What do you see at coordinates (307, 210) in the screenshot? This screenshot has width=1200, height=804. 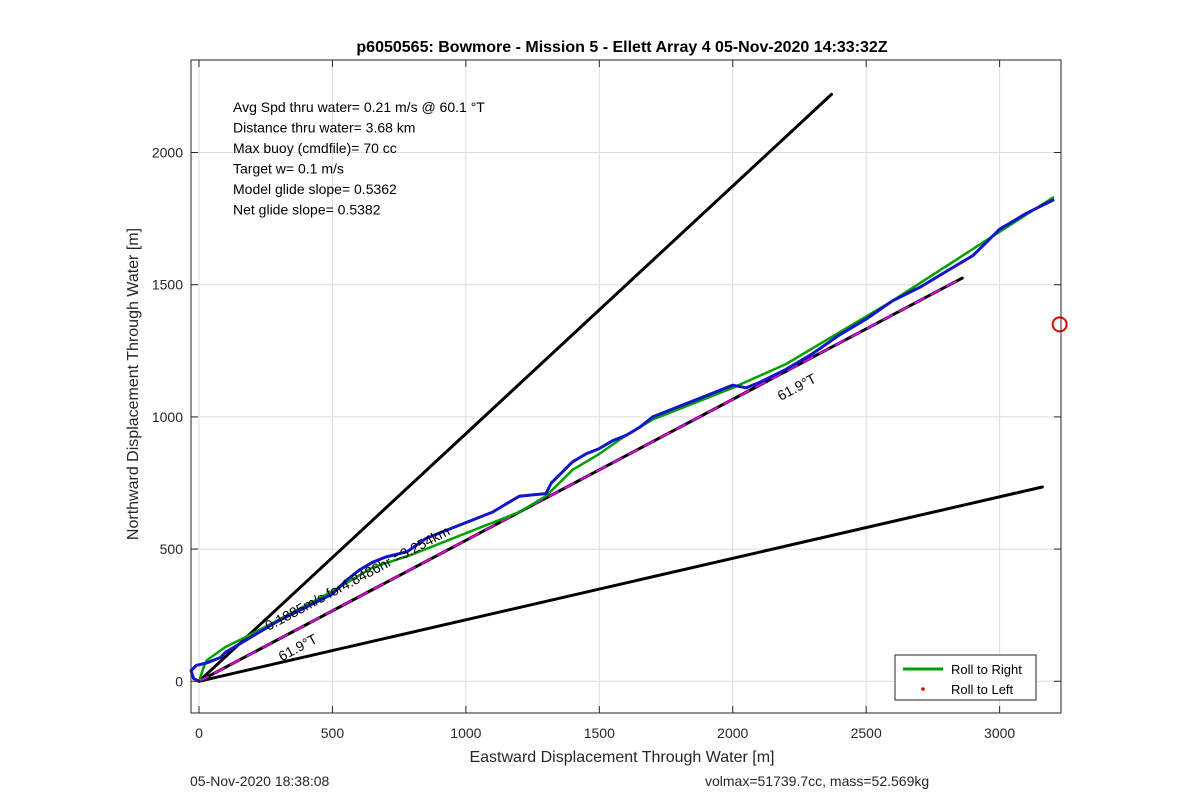 I see `stat-line: Net glide slope= 0.5382` at bounding box center [307, 210].